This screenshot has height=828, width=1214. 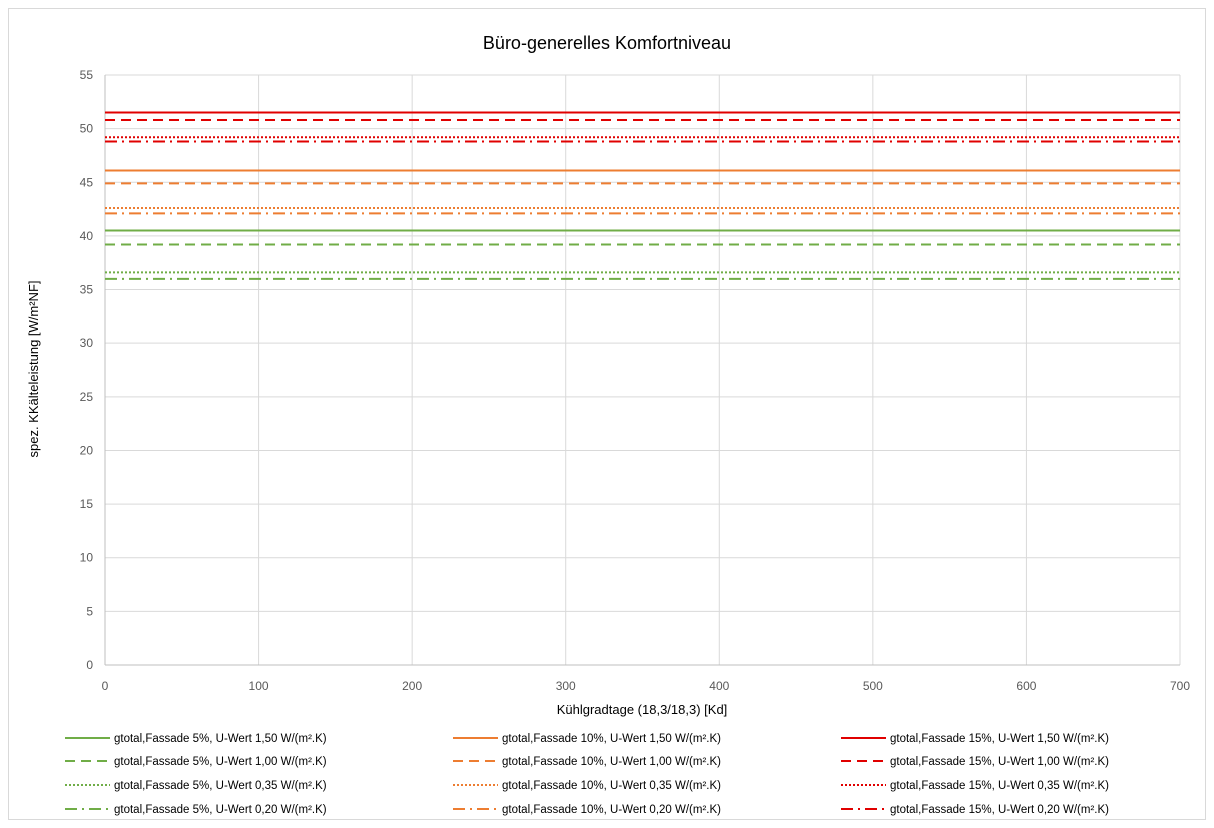 I want to click on y-tick-label: 25, so click(x=87, y=397).